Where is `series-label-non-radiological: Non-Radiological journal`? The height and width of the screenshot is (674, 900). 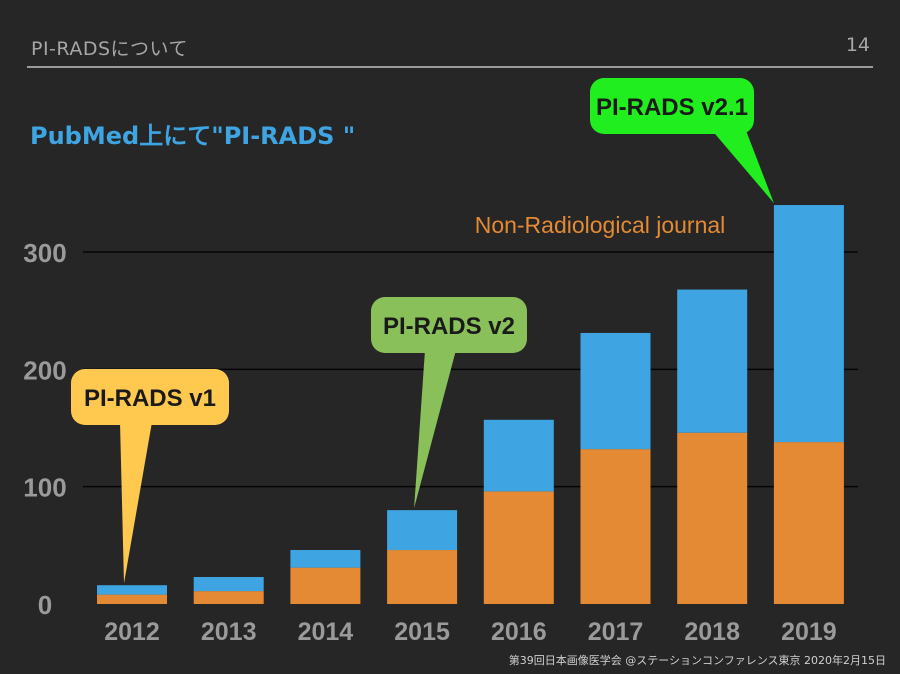
series-label-non-radiological: Non-Radiological journal is located at coordinates (600, 225).